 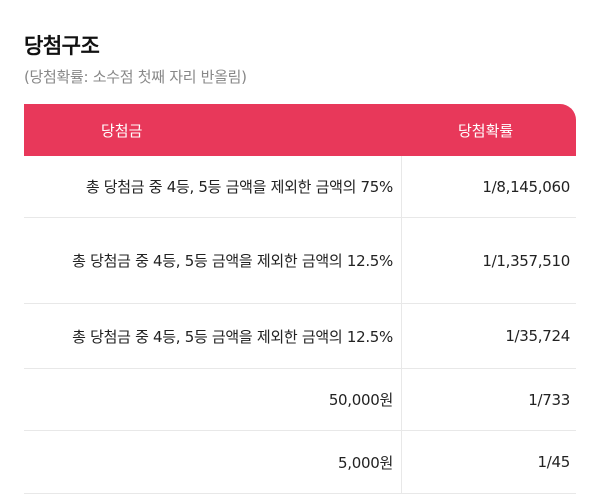 I want to click on probability-cell: 1/1,357,510, so click(x=526, y=260).